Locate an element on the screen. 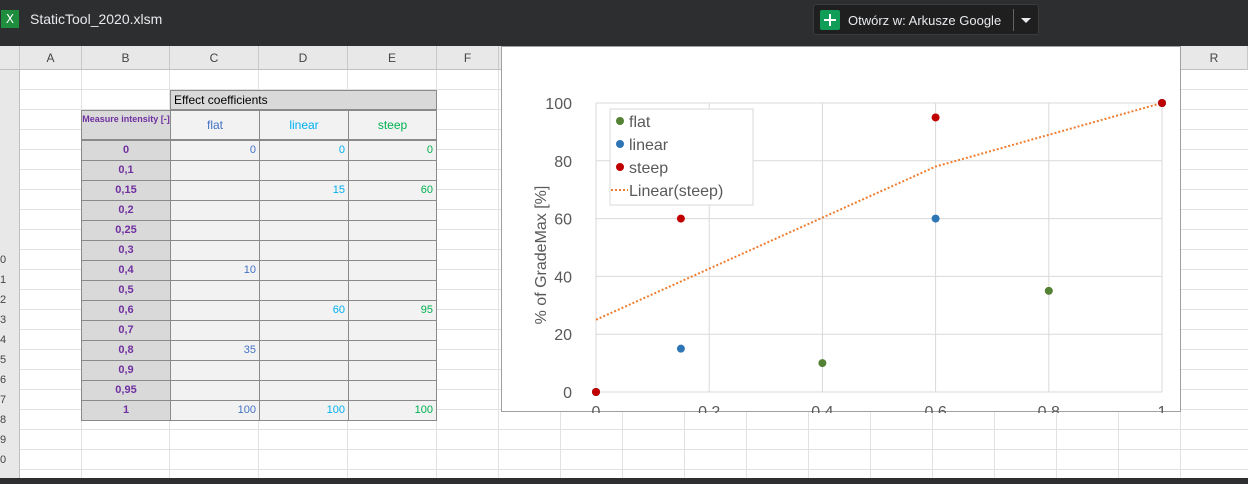  column-header: F is located at coordinates (468, 58).